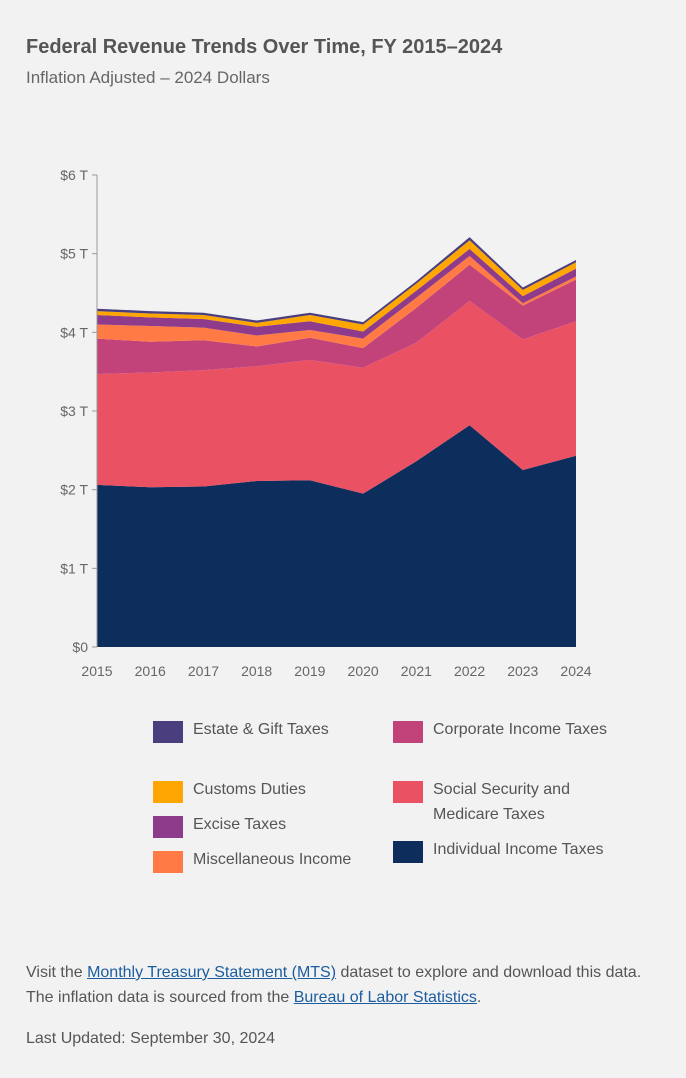 The image size is (686, 1078). Describe the element at coordinates (240, 824) in the screenshot. I see `legend-label: Excise Taxes` at that location.